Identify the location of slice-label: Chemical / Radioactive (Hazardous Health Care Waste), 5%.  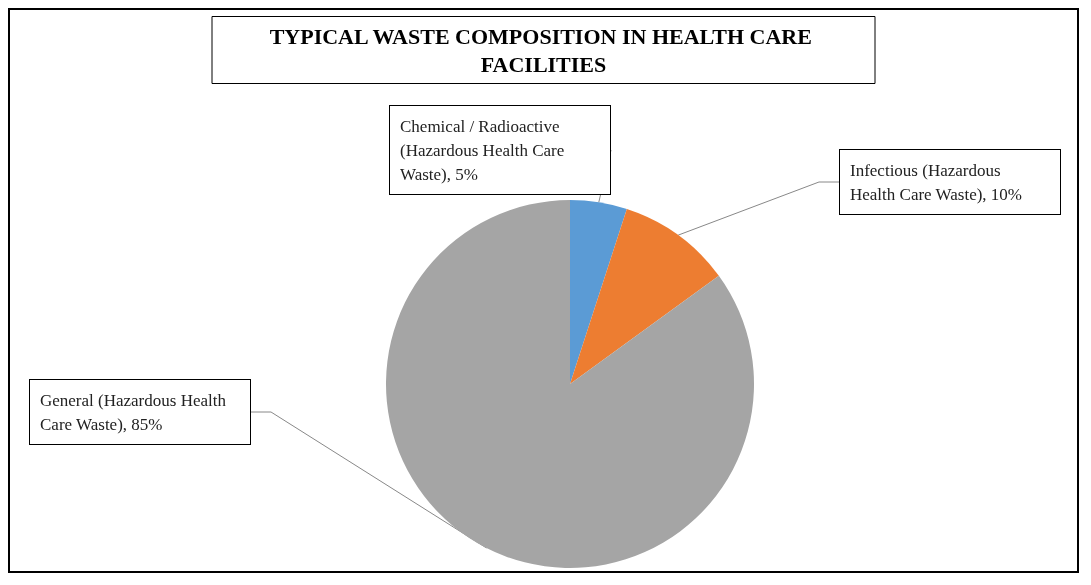
(484, 150).